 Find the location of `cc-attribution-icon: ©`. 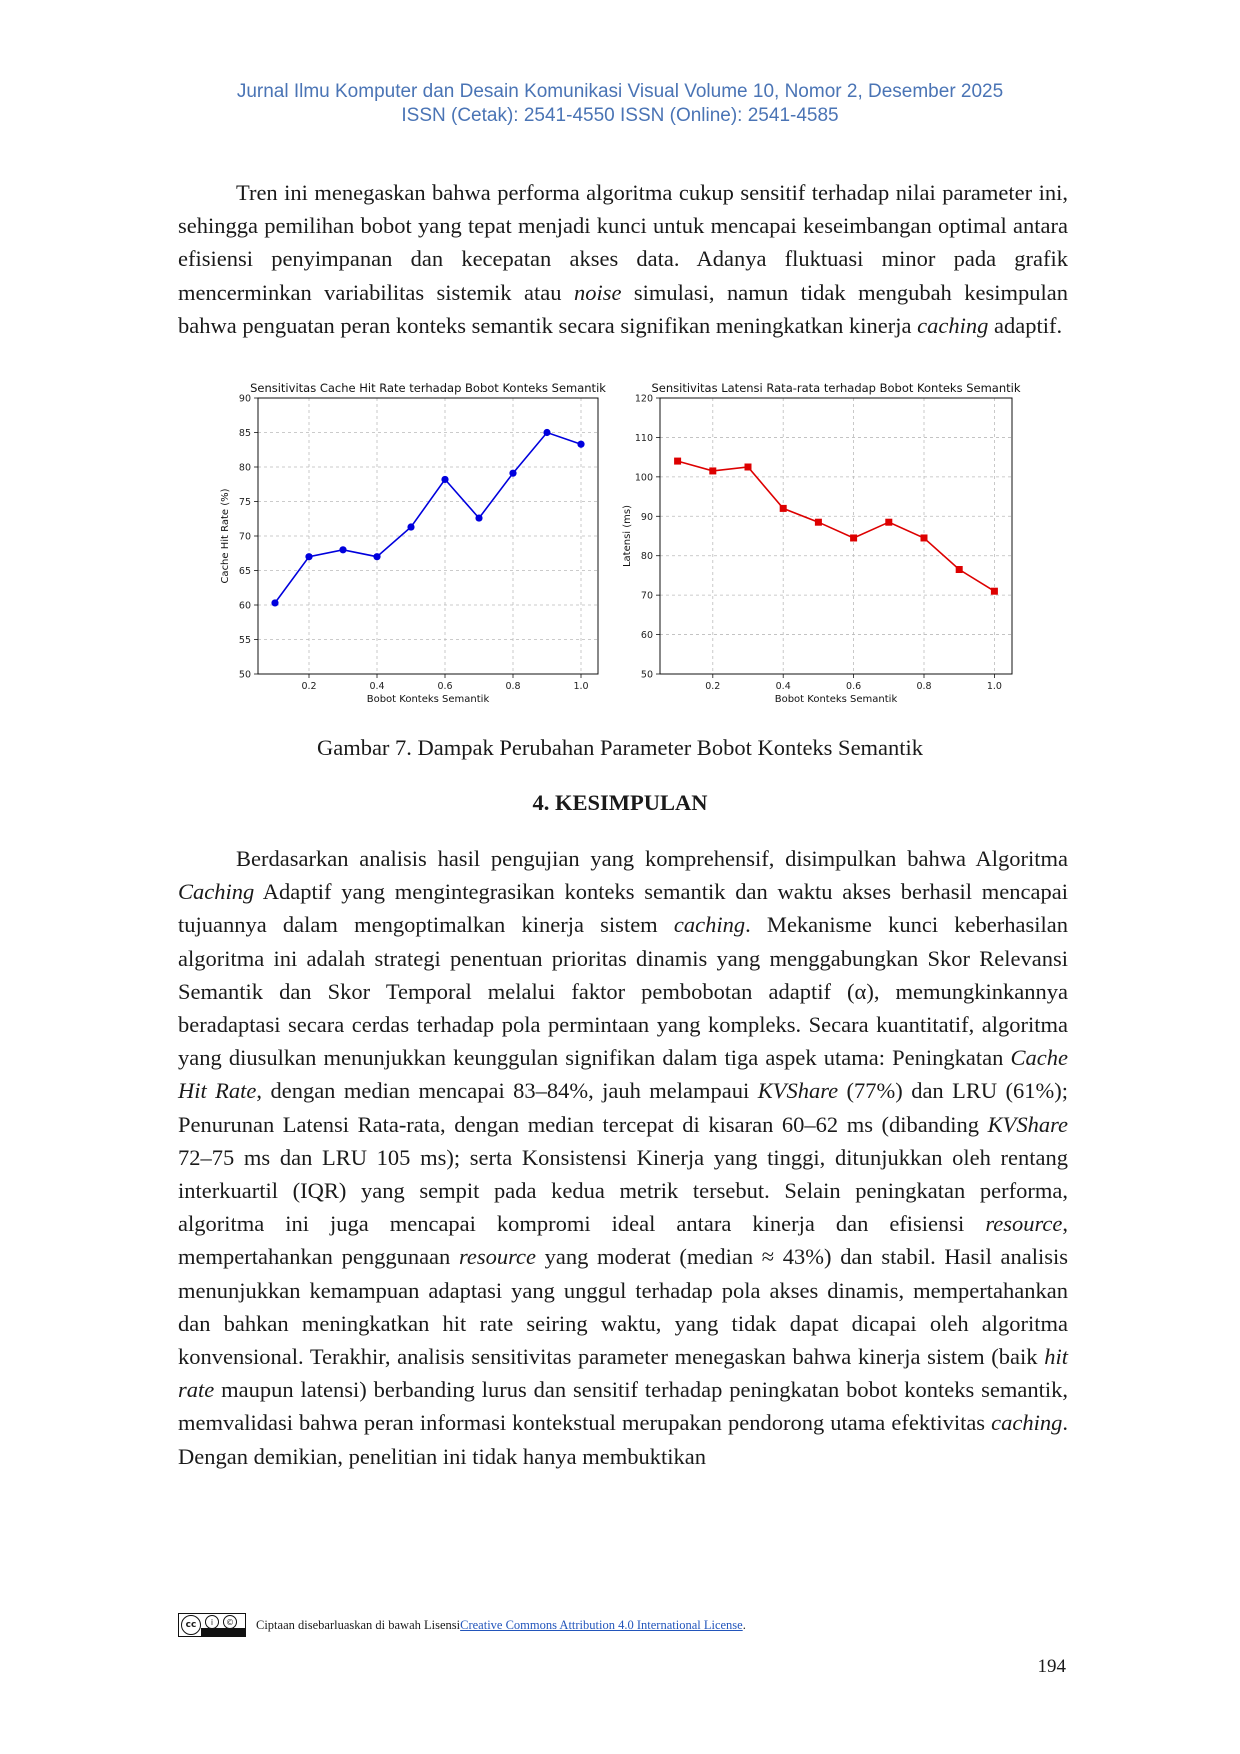

cc-attribution-icon: © is located at coordinates (230, 1622).